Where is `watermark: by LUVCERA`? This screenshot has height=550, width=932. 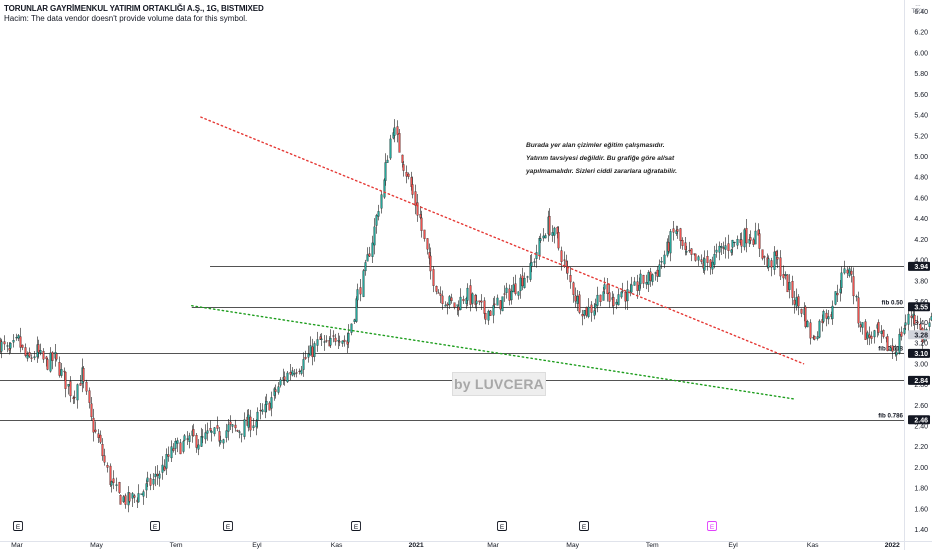 watermark: by LUVCERA is located at coordinates (499, 384).